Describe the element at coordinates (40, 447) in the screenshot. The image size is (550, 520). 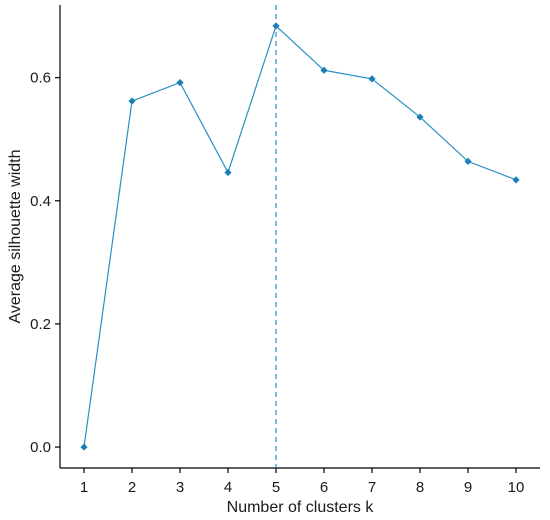
I see `y-tick-label: 0.0` at that location.